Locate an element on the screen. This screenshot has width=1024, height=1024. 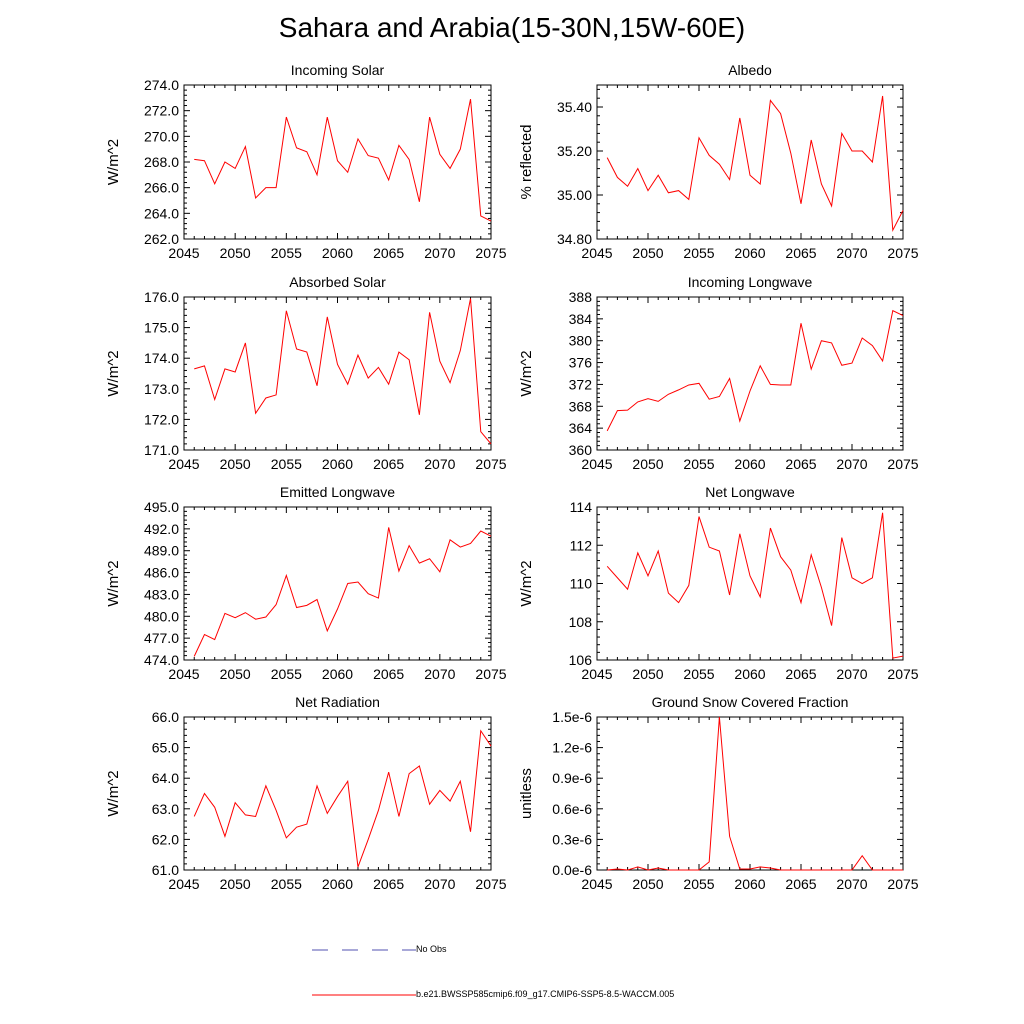
y-tick-label: 376 is located at coordinates (581, 363).